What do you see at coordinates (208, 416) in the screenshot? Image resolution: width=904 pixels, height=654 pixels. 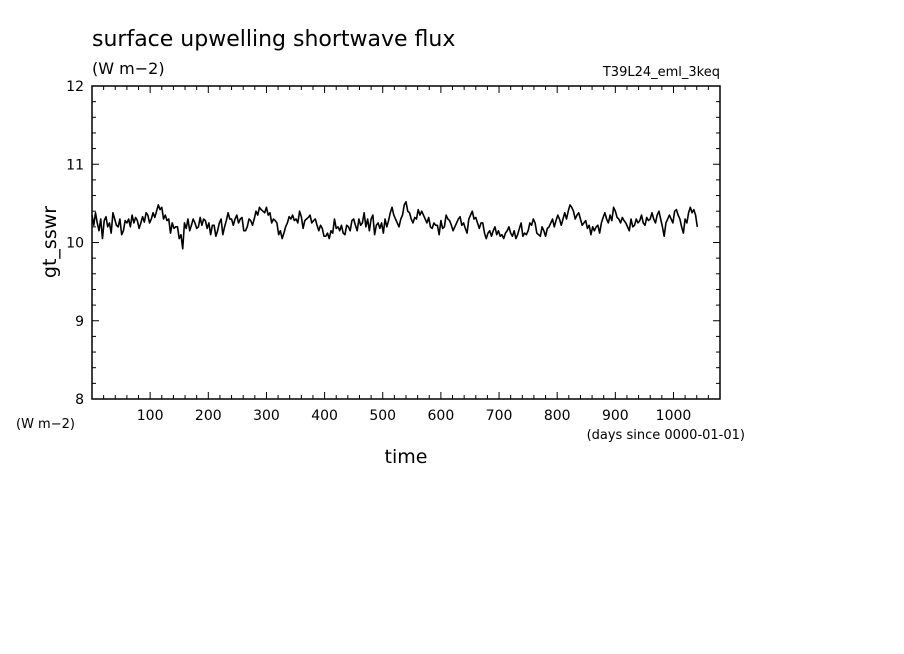 I see `x-tick-label: 200` at bounding box center [208, 416].